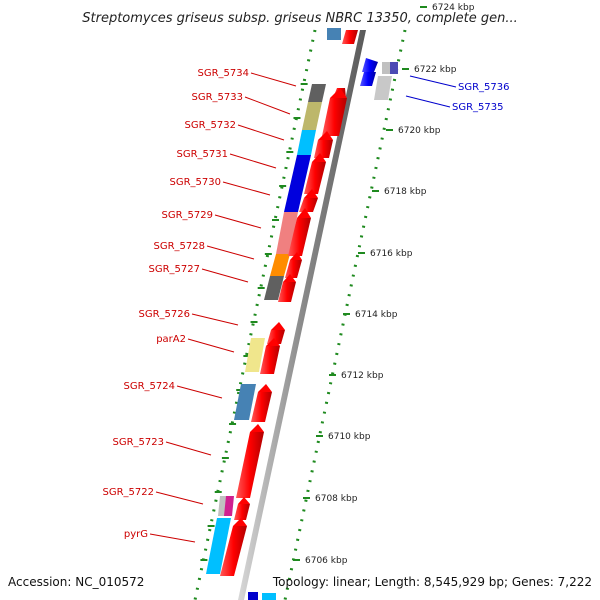  I want to click on gene-label: SGR_5733, so click(218, 97).